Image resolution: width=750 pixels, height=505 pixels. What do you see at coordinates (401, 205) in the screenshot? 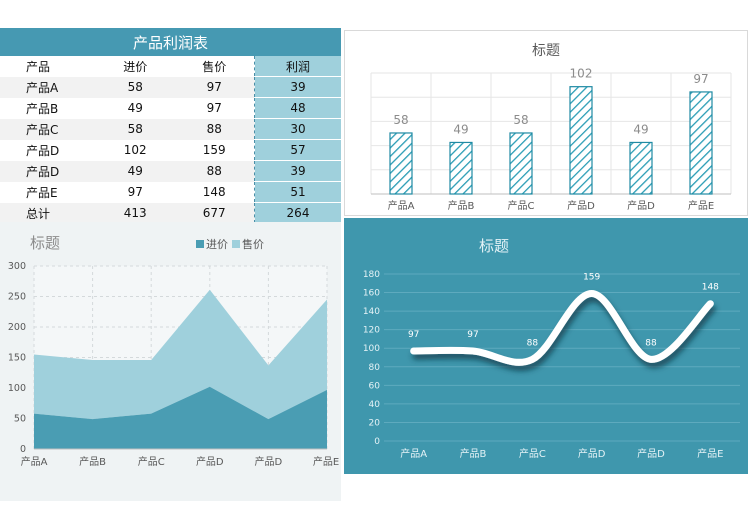
I see `bar-tick-label: 产品A` at bounding box center [401, 205].